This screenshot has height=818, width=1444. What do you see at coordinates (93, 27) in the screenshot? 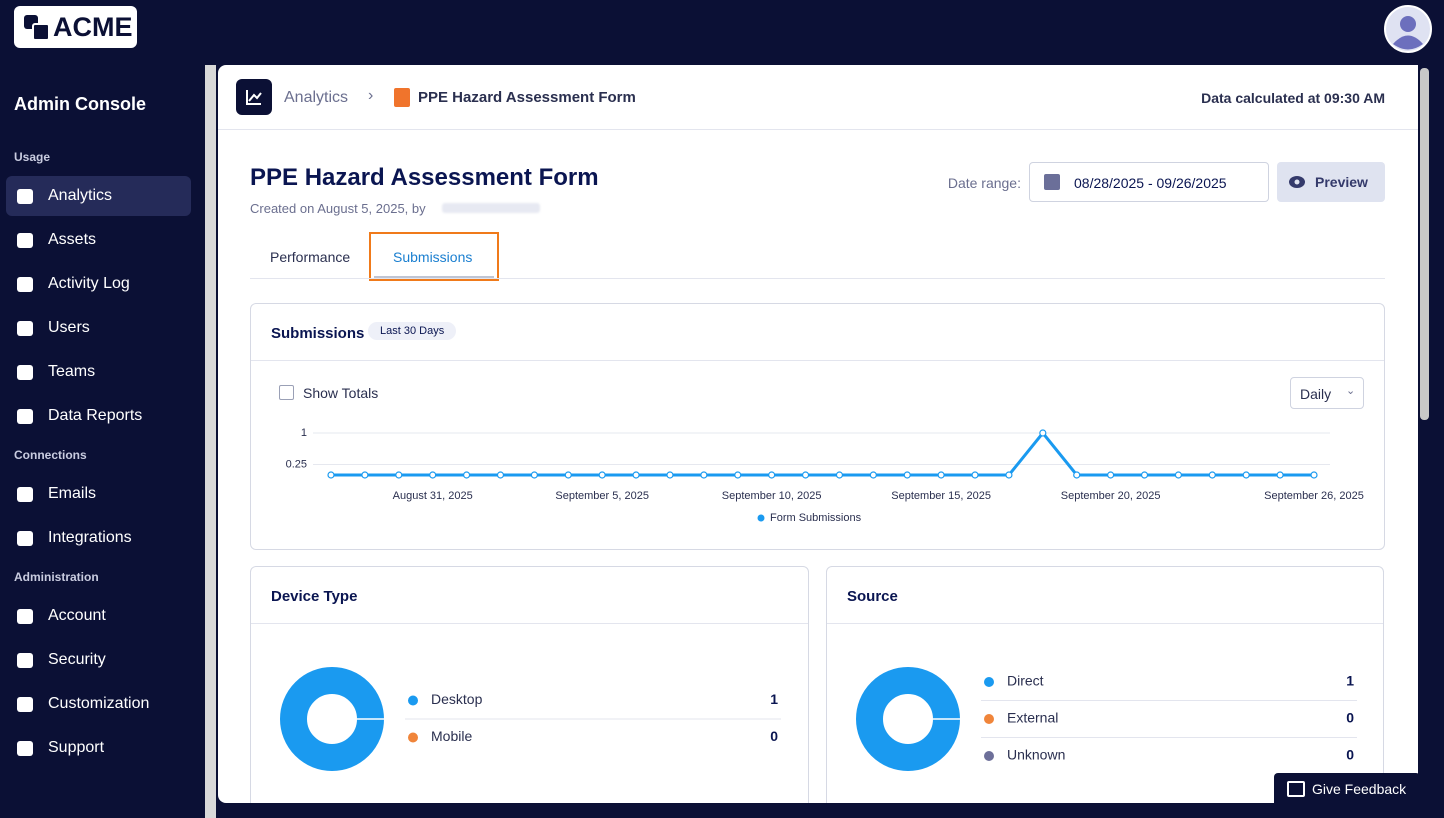
I see `logo-text: ACME` at bounding box center [93, 27].